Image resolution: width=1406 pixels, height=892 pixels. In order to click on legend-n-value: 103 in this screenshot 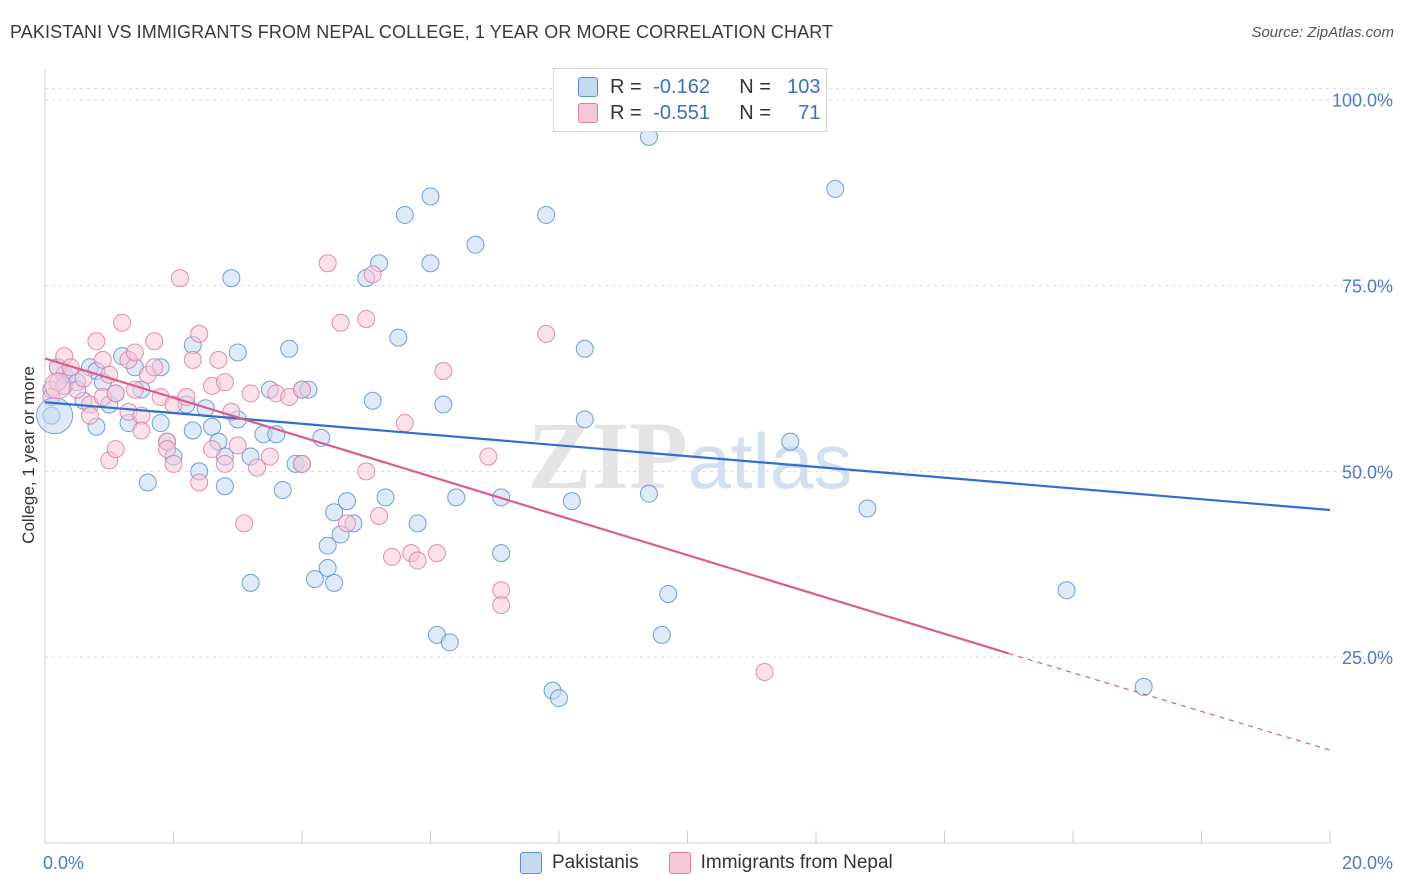, I will do `click(804, 86)`.